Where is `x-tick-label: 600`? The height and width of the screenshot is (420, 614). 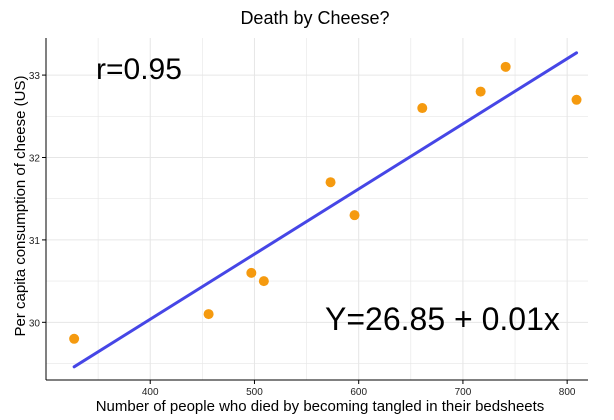
x-tick-label: 600 is located at coordinates (358, 392).